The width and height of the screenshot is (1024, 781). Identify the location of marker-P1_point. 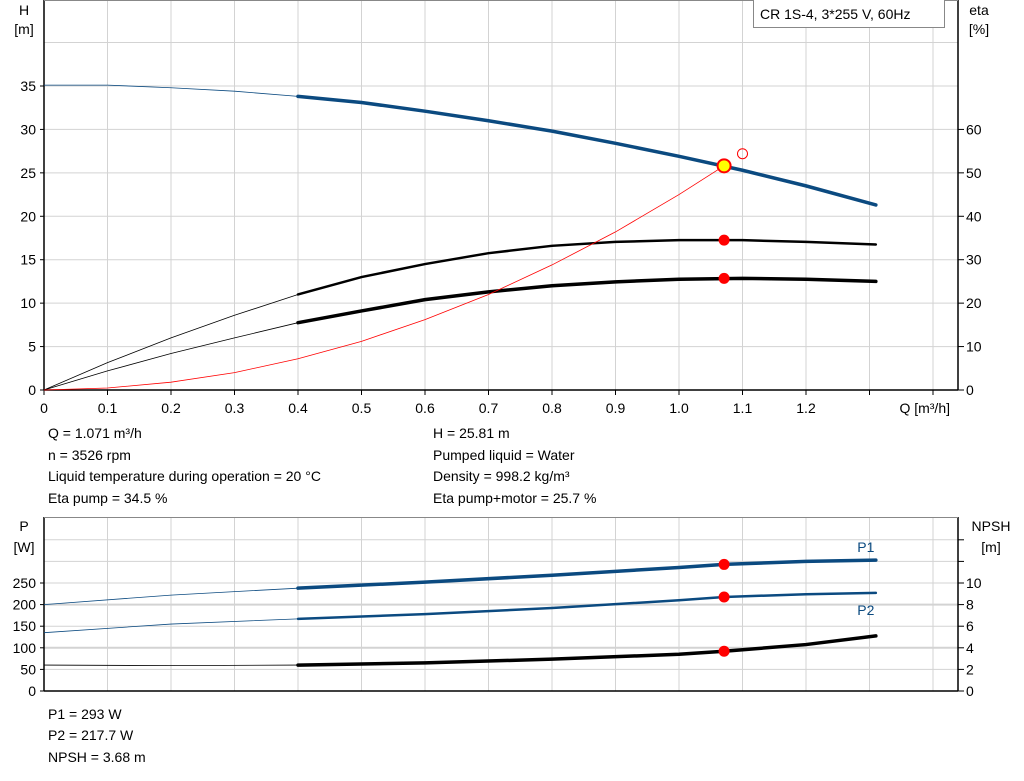
(724, 564).